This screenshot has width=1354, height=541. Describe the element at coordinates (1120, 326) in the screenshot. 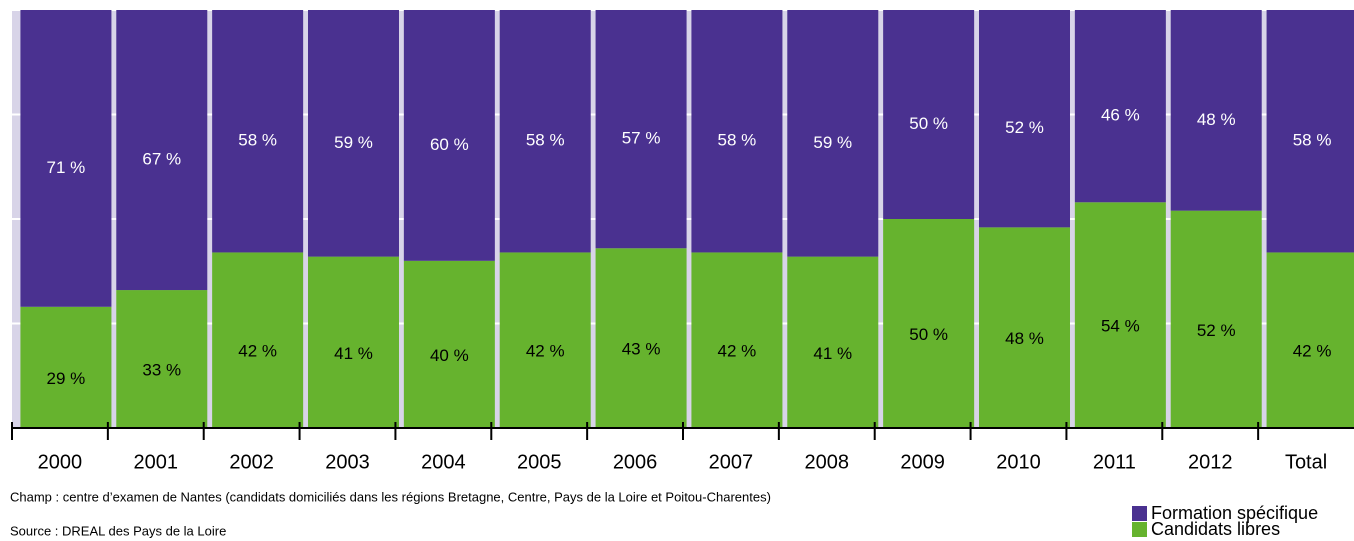

I see `value-label: 54 %` at that location.